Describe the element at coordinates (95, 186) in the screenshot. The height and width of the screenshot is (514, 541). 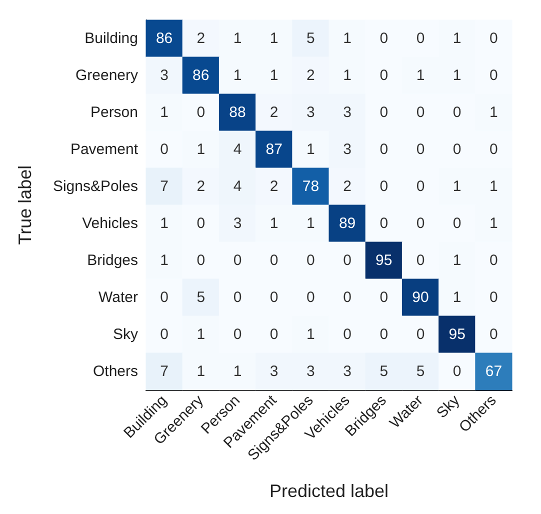
I see `y-tick-label: Signs&Poles` at that location.